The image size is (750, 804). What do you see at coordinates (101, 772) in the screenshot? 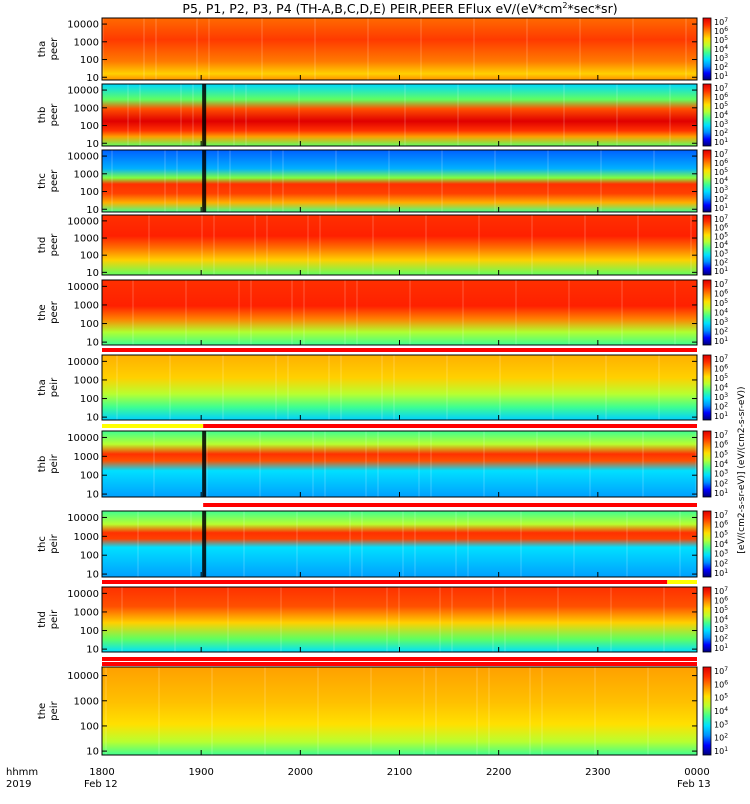
I see `x-tick-label: 1800` at bounding box center [101, 772].